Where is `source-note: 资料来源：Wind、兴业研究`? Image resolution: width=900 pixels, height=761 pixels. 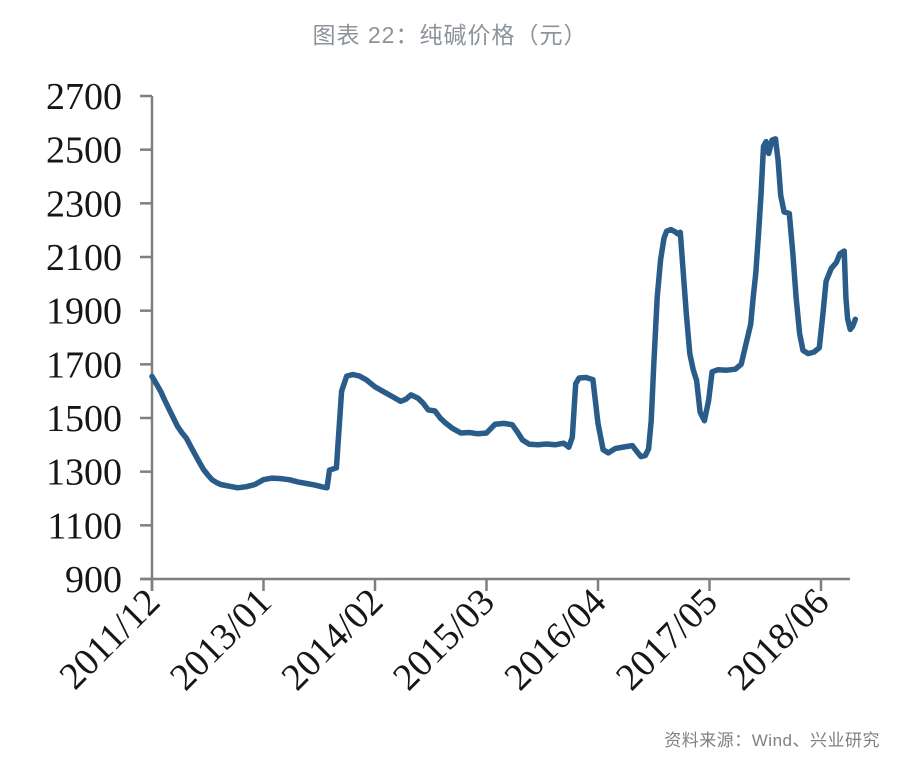
source-note: 资料来源：Wind、兴业研究 is located at coordinates (772, 740).